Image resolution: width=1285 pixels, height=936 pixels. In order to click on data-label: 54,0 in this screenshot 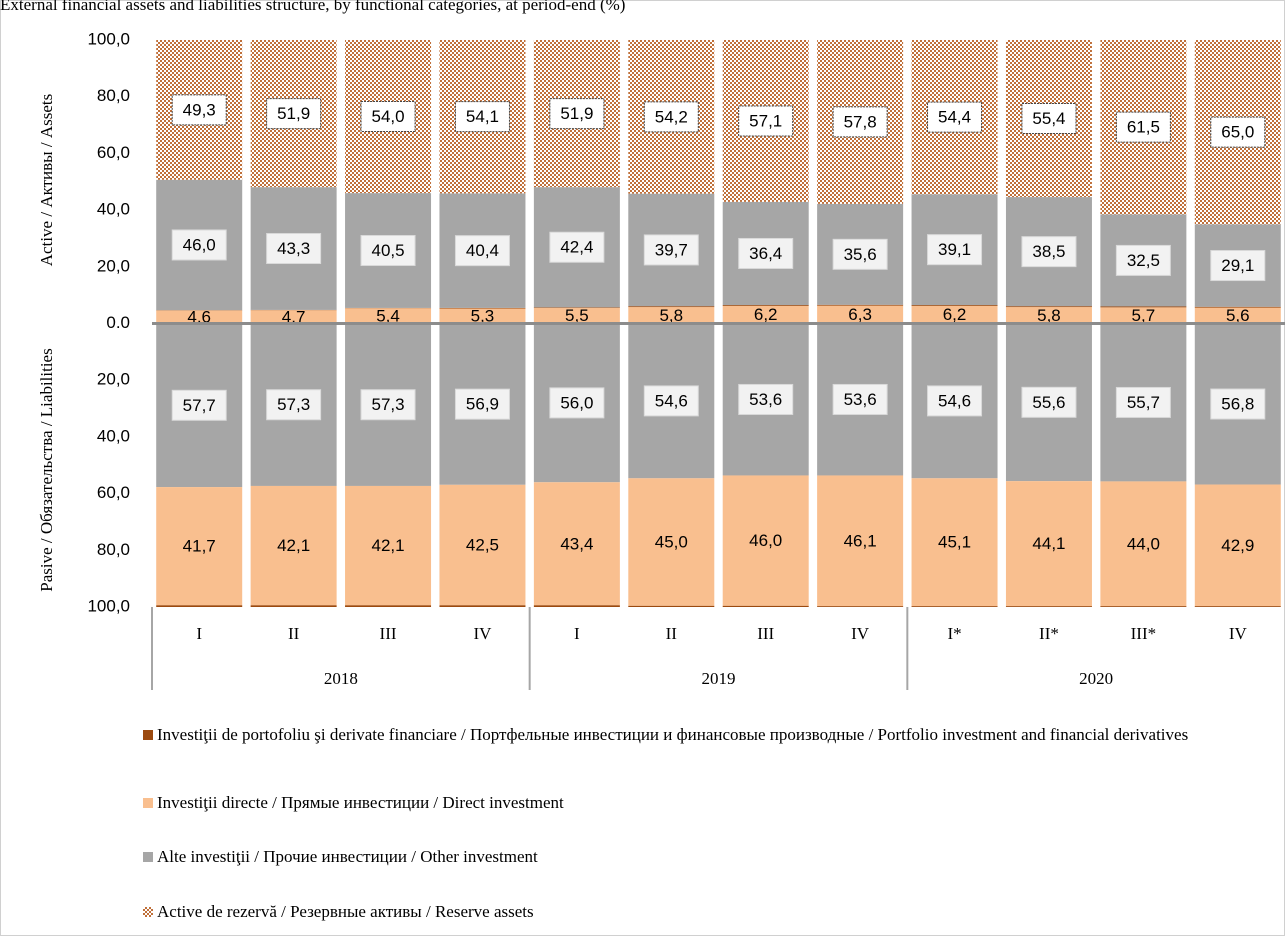, I will do `click(387, 116)`.